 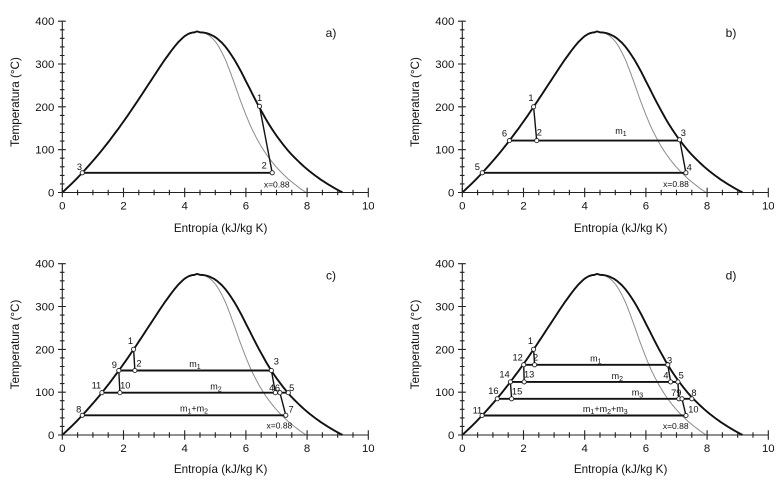 I want to click on svg-text: 16, so click(x=493, y=391).